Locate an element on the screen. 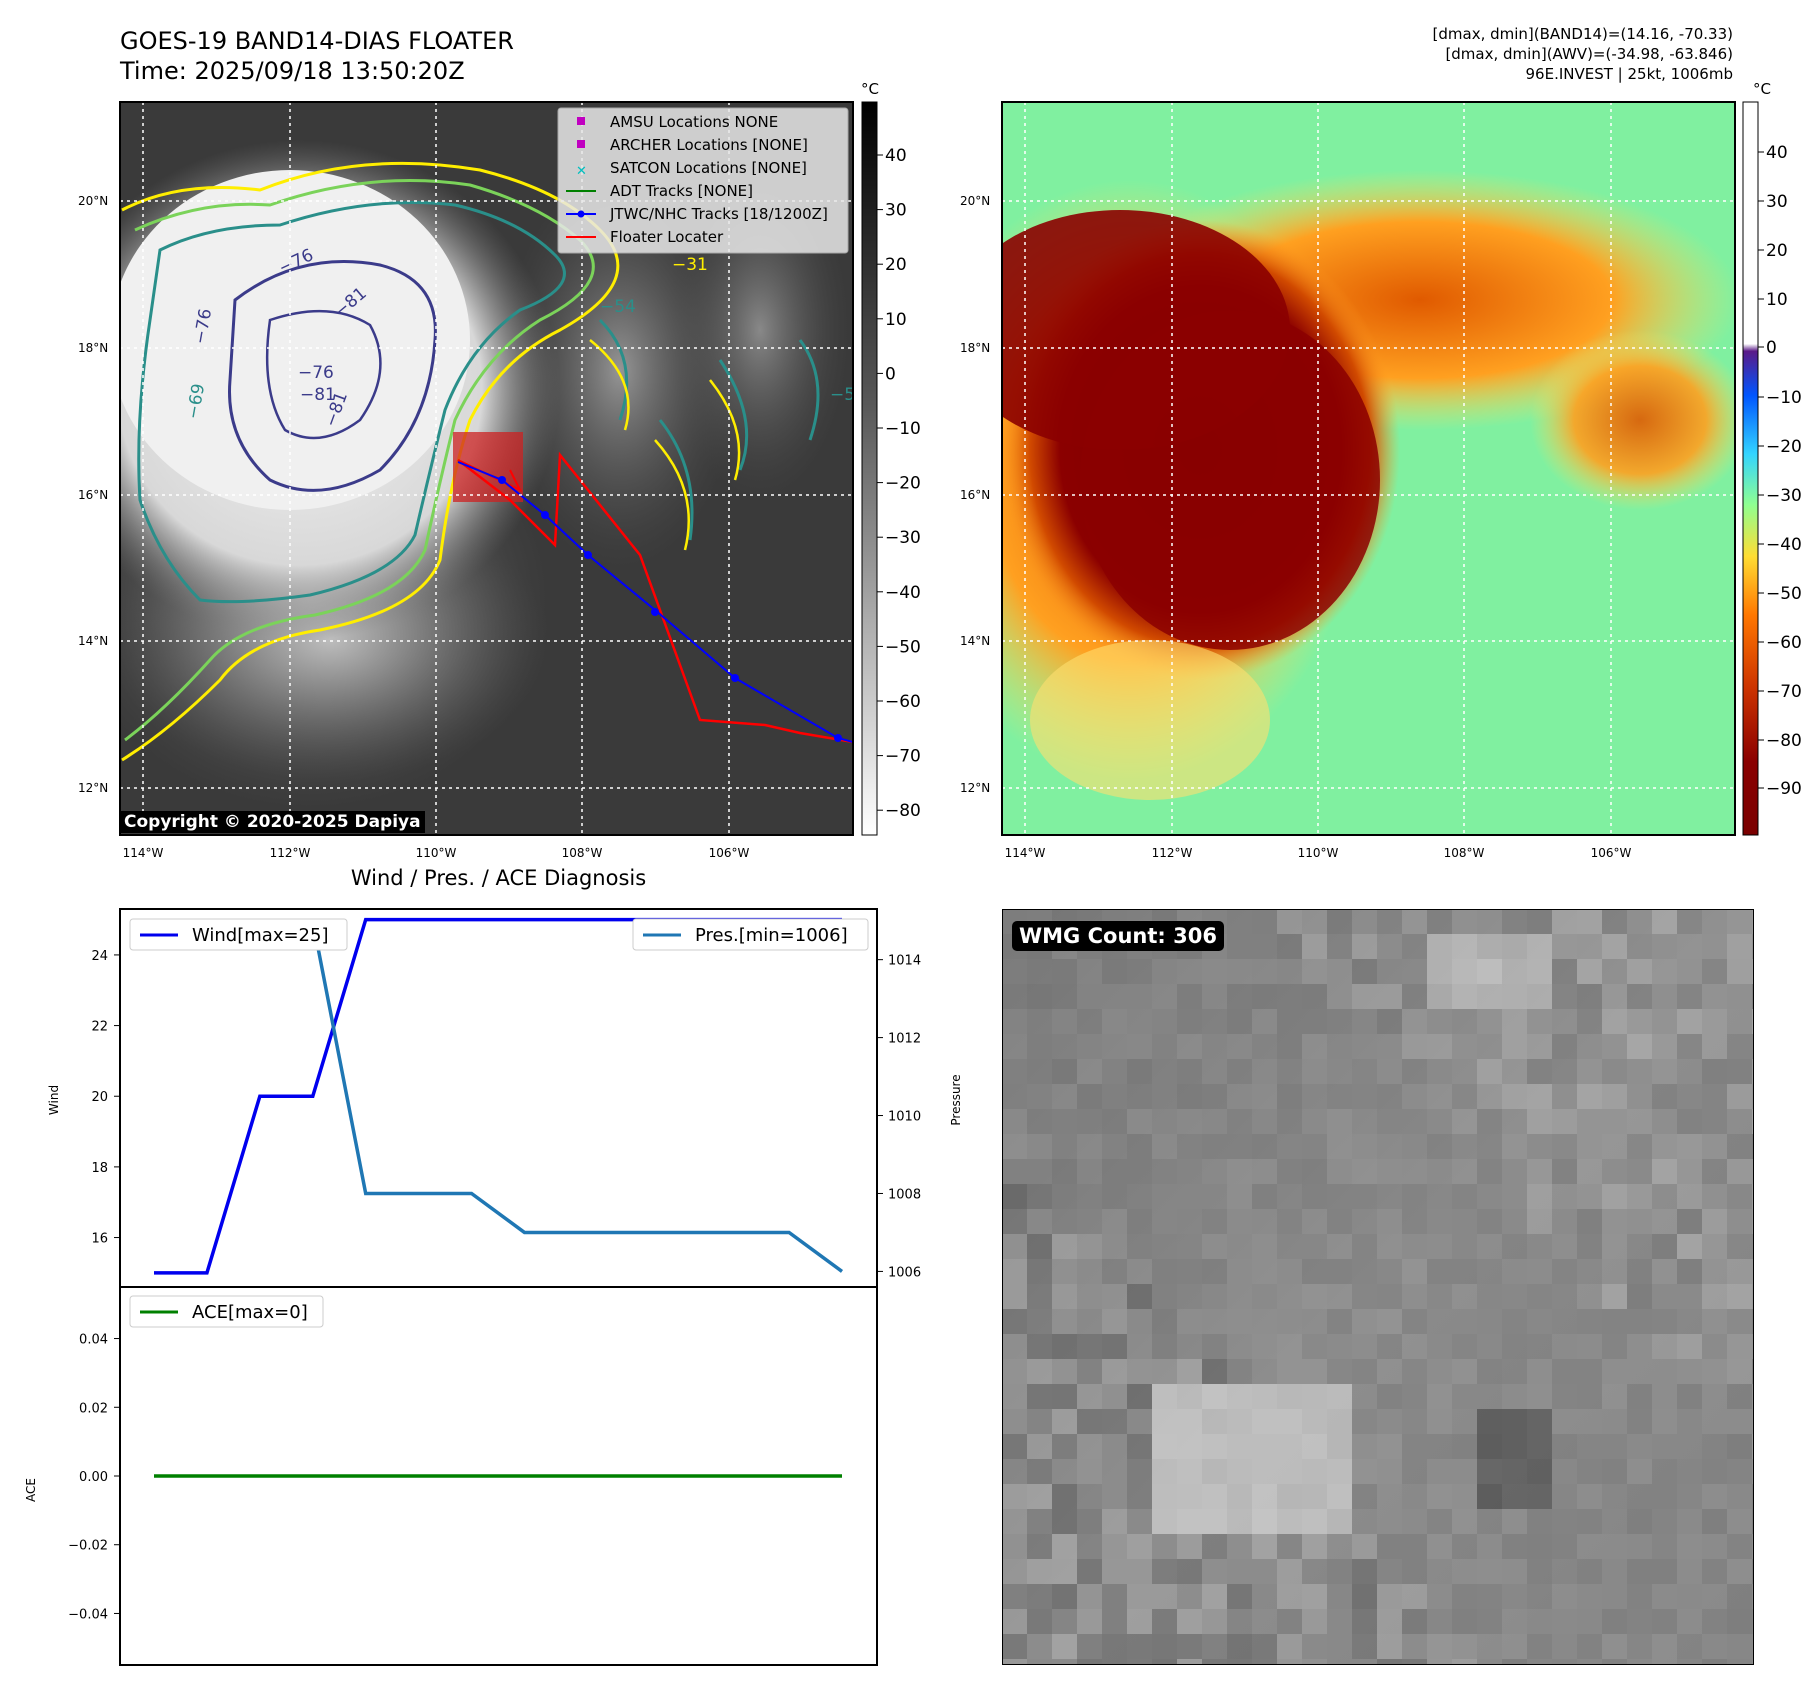 Image resolution: width=1813 pixels, height=1690 pixels. ace-legend: ACE[max=0] is located at coordinates (226, 1311).